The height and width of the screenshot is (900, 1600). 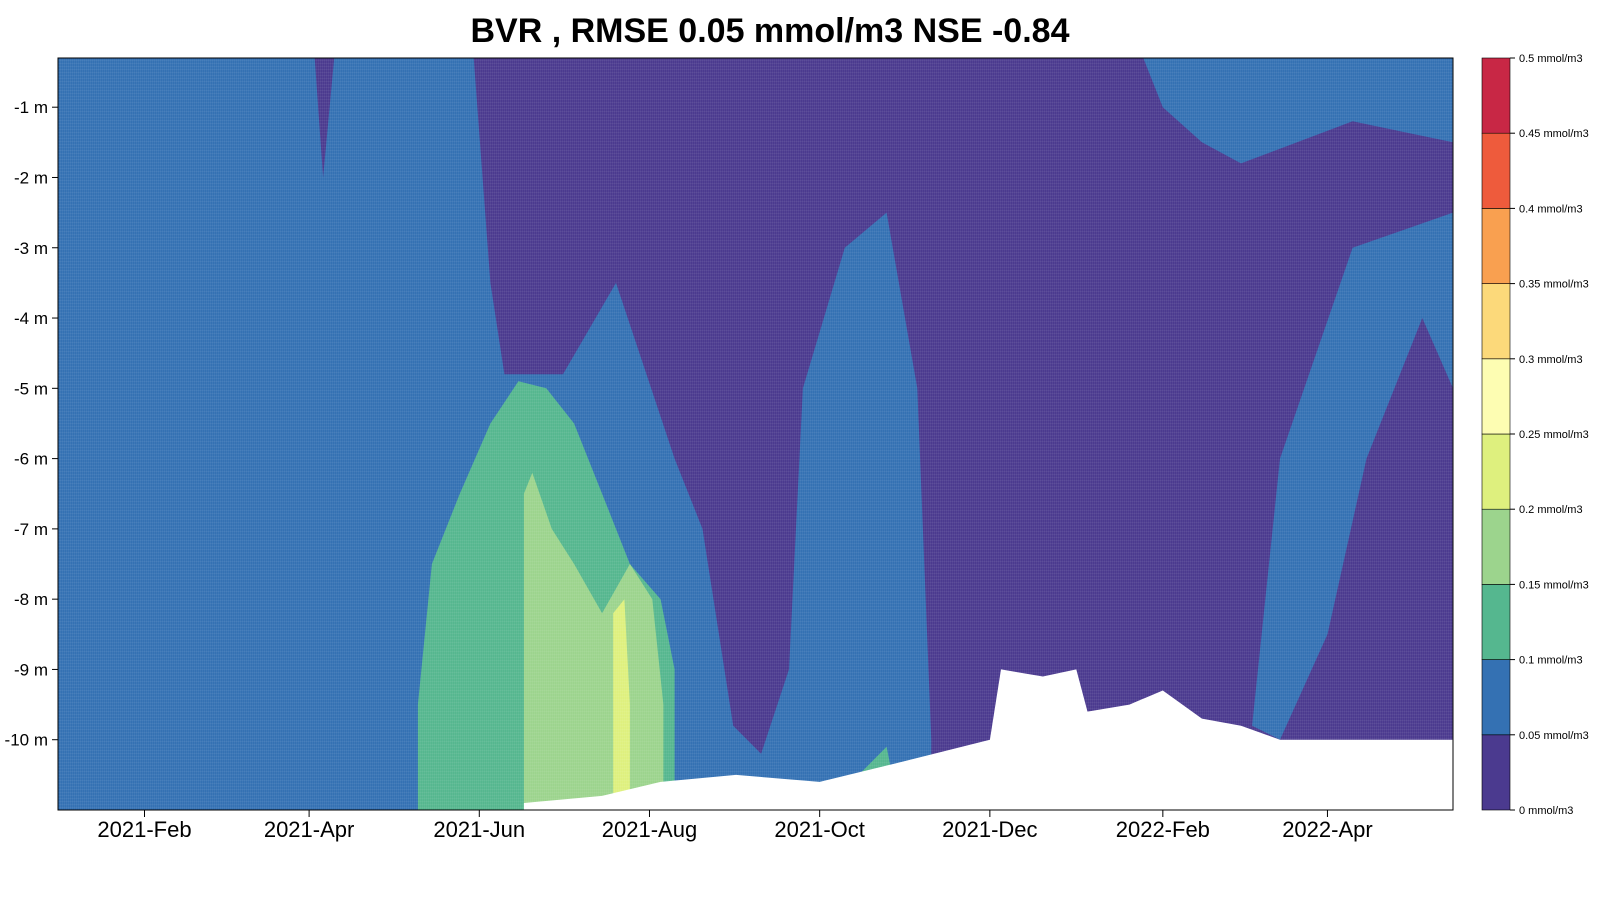 What do you see at coordinates (1551, 59) in the screenshot?
I see `legend-label-10: 0.5 mmol/m3` at bounding box center [1551, 59].